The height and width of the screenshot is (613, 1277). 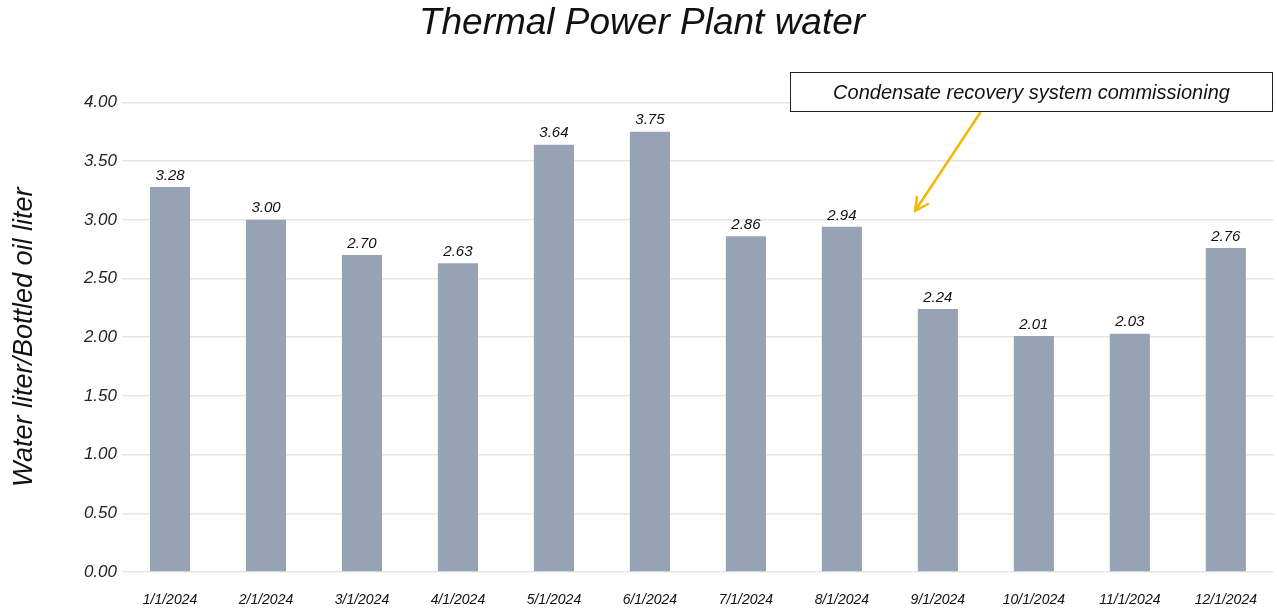 I want to click on y-tick-label: 4.00, so click(x=100, y=102).